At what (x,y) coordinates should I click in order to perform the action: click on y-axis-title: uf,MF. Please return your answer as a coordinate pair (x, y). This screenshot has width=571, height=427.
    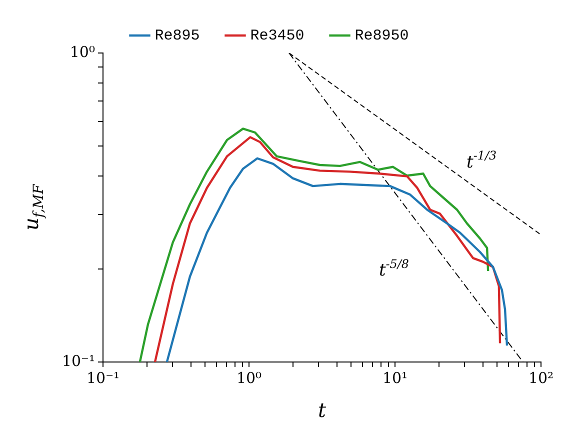
    Looking at the image, I should click on (33, 207).